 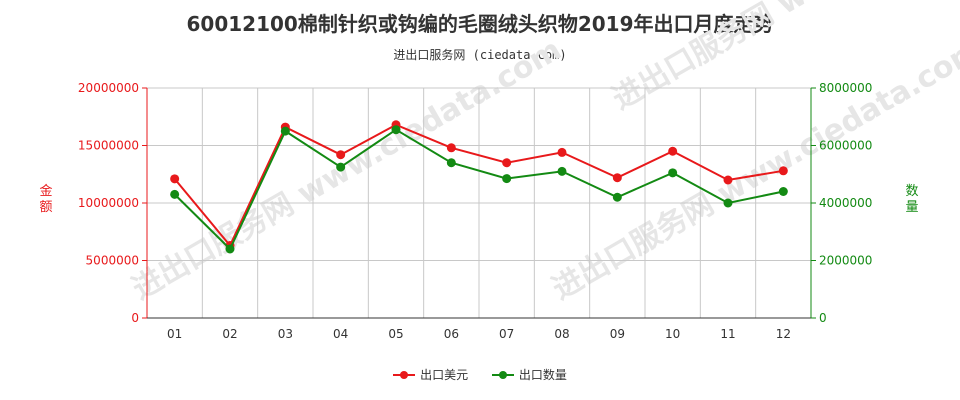 I want to click on y-right-tick-label: 2000000, so click(x=845, y=261).